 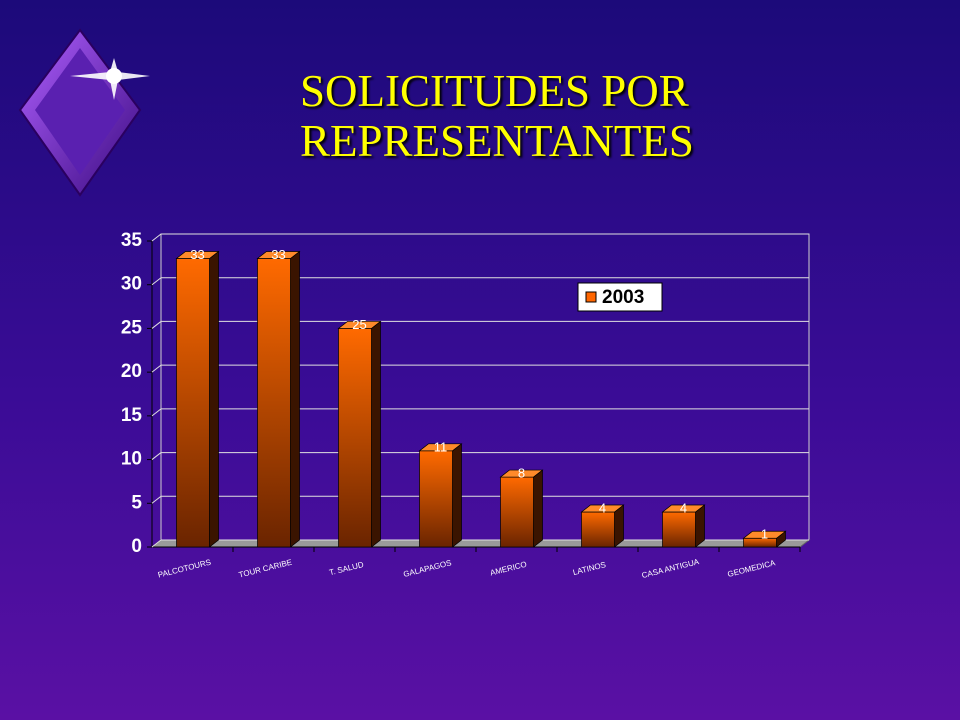 What do you see at coordinates (589, 568) in the screenshot?
I see `x-tick-label: LATINOS` at bounding box center [589, 568].